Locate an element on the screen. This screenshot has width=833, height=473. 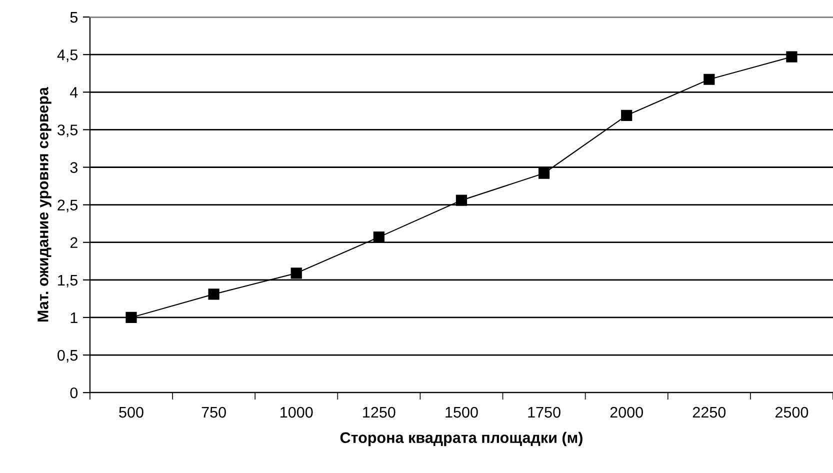
x-tick-label: 1250 is located at coordinates (379, 412).